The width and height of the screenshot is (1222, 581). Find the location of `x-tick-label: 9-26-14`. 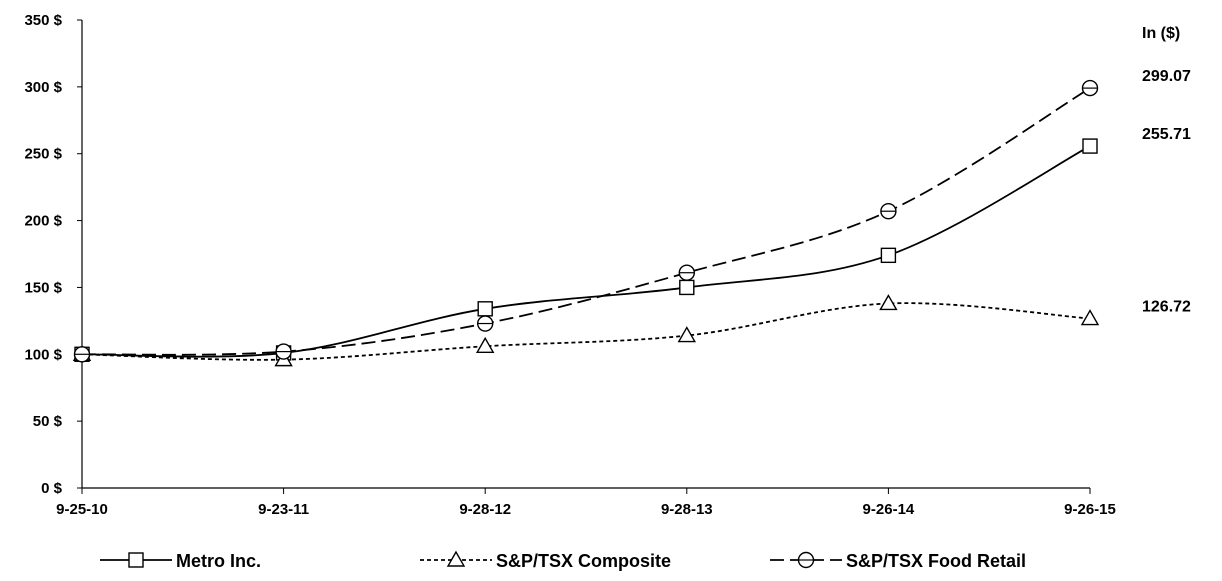

x-tick-label: 9-26-14 is located at coordinates (889, 509).